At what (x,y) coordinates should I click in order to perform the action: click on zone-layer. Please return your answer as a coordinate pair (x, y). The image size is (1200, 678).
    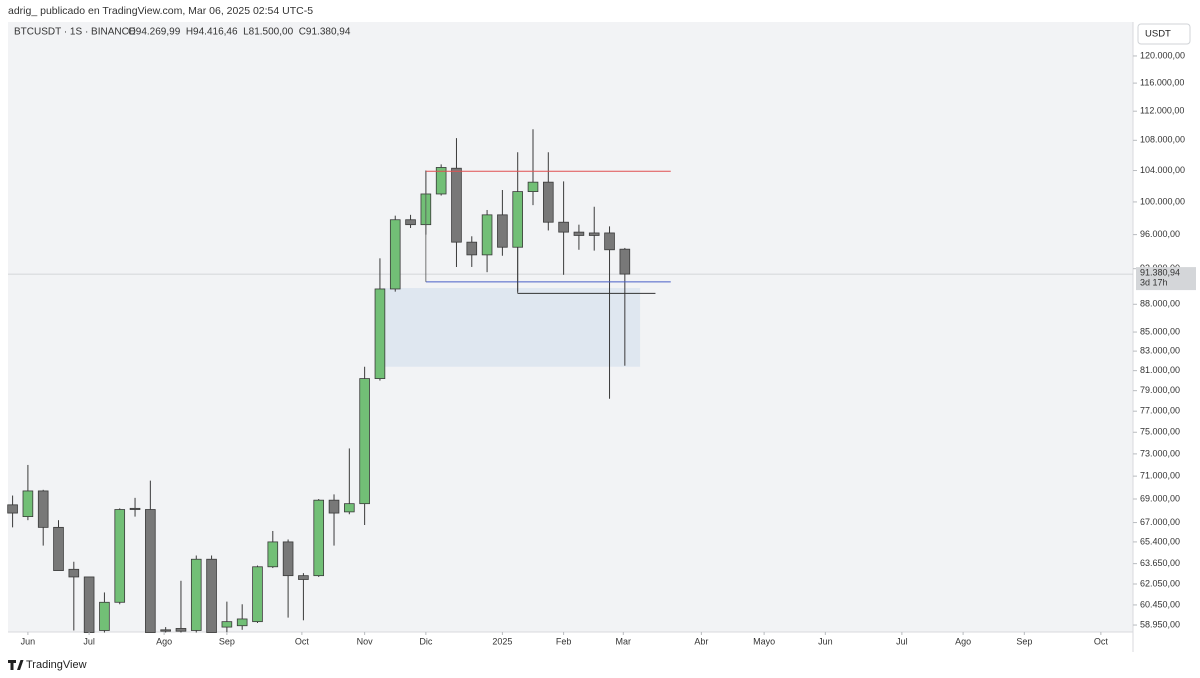
    Looking at the image, I should click on (570, 320).